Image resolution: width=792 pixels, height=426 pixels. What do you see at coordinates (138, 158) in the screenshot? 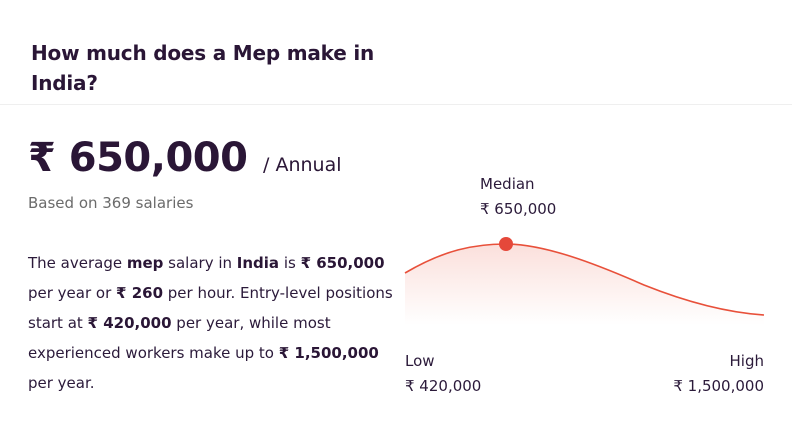
I see `salary-amount: ₹ 650,000` at bounding box center [138, 158].